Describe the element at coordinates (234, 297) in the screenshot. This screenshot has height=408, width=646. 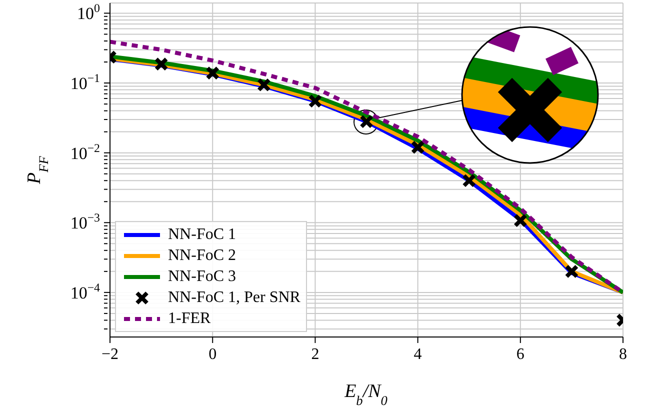
I see `legend-label: NN-FoC 1, Per SNR` at that location.